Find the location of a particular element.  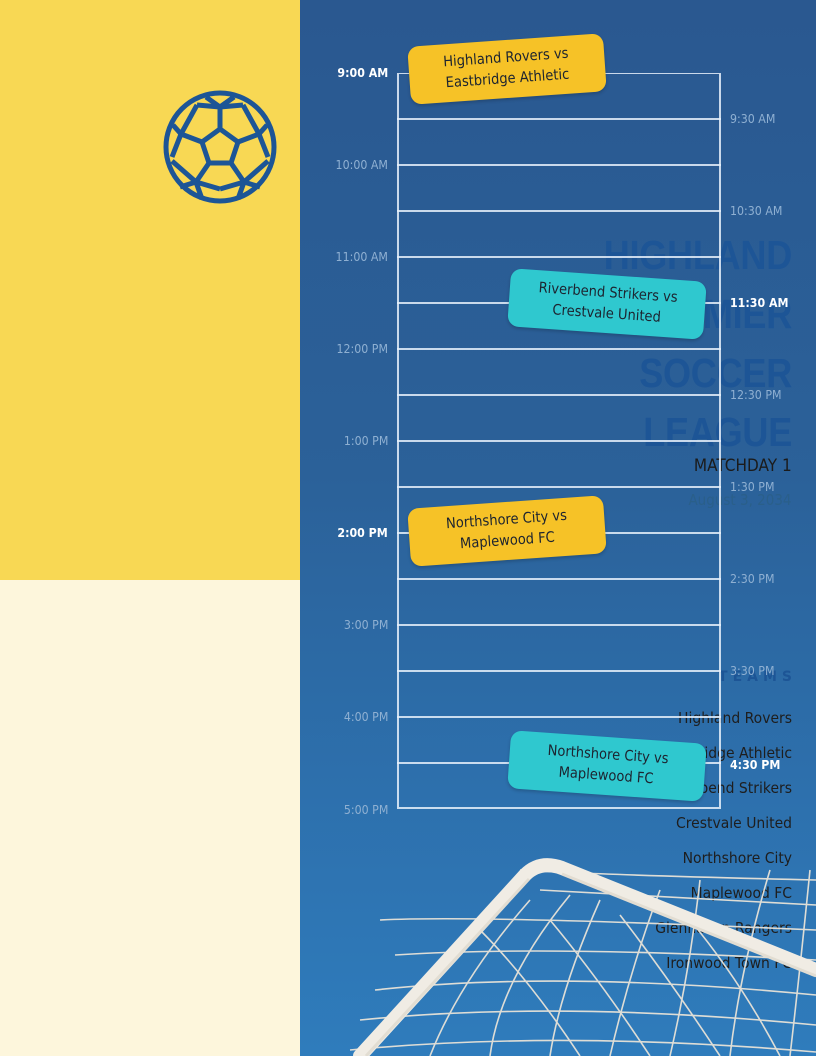

team-item: Crestvale United is located at coordinates (733, 823).